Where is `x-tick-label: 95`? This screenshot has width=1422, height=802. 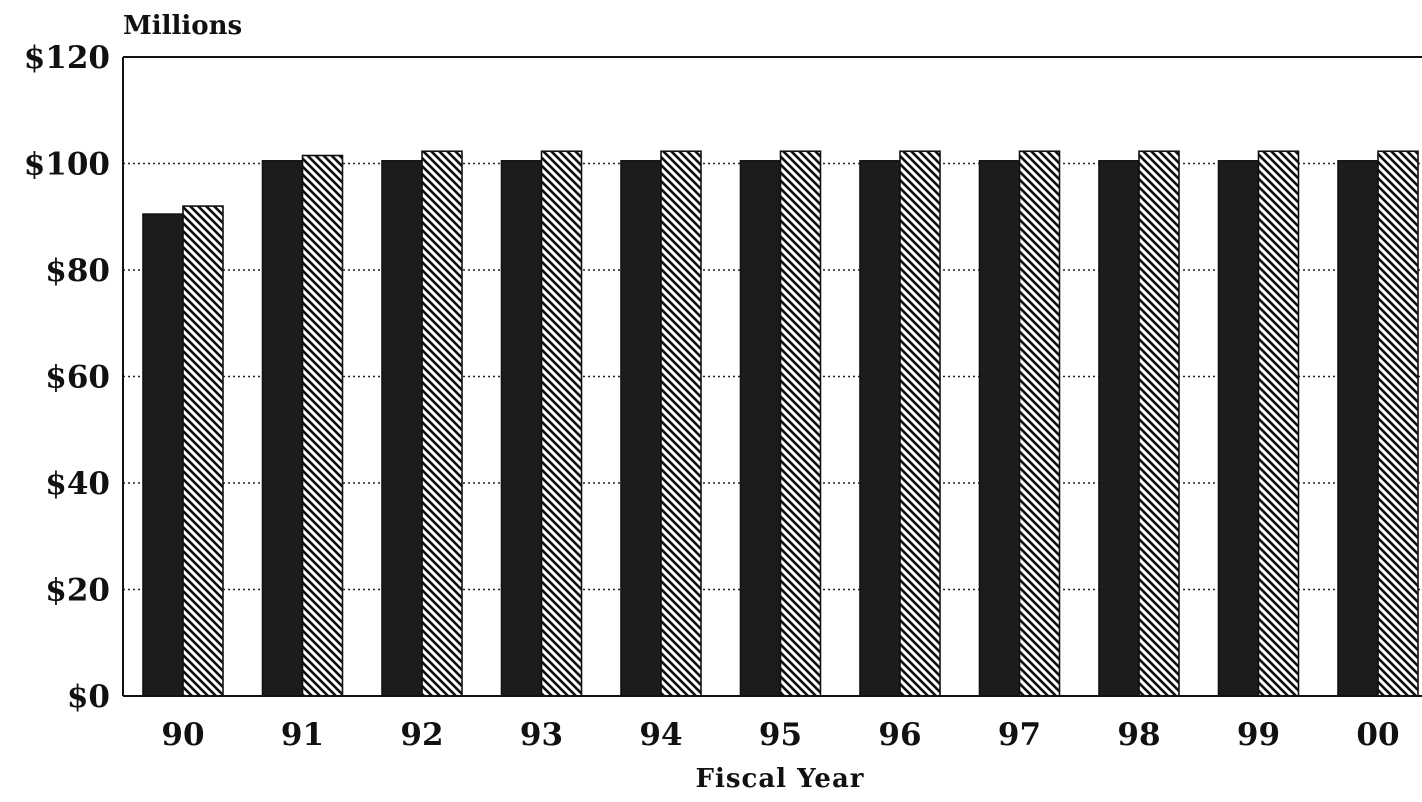 x-tick-label: 95 is located at coordinates (780, 735).